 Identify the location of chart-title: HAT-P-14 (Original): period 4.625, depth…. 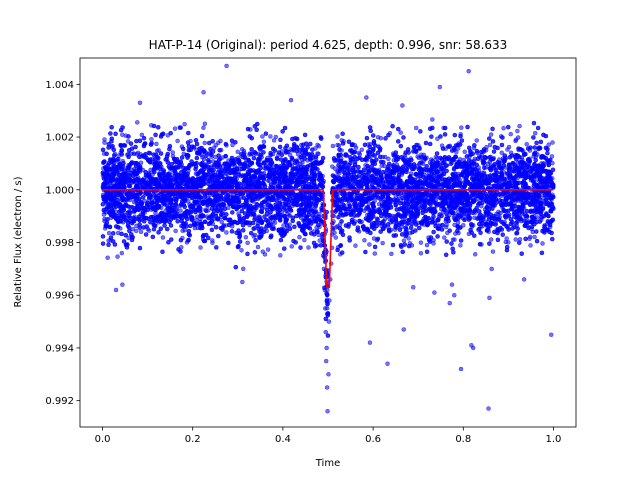
(328, 45).